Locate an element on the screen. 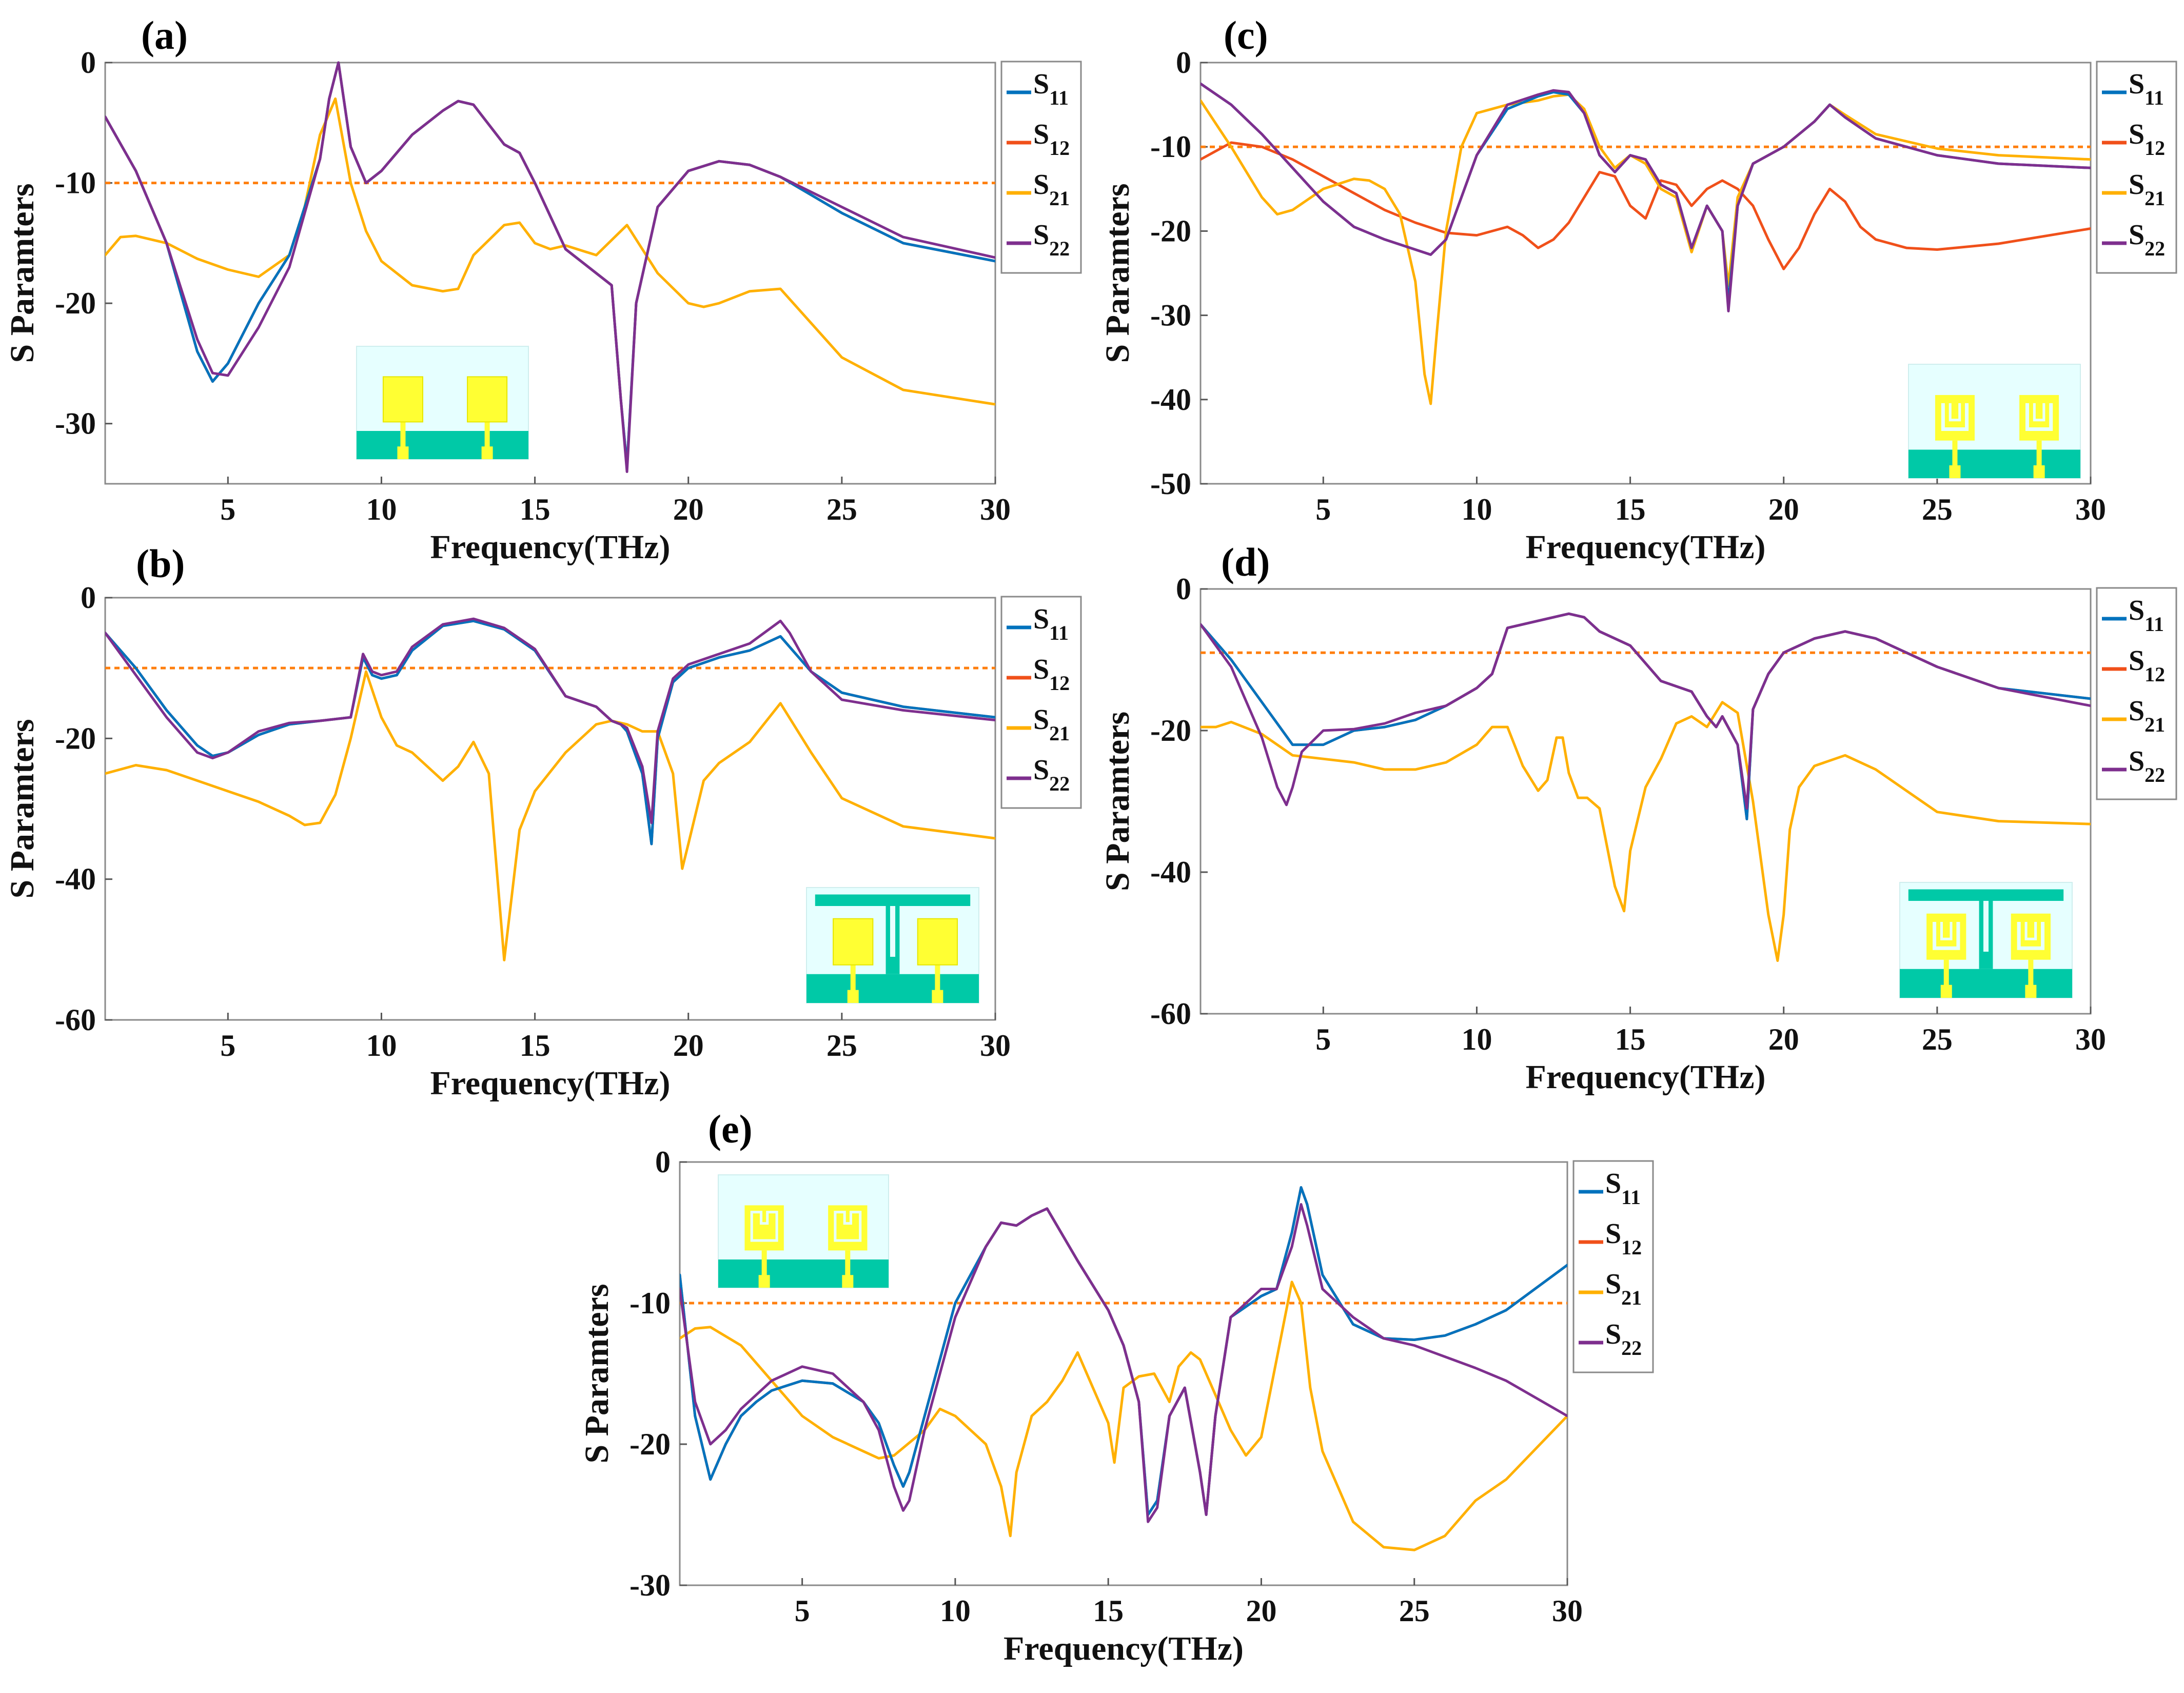  antenna-inset-fractal-patch is located at coordinates (803, 1231).